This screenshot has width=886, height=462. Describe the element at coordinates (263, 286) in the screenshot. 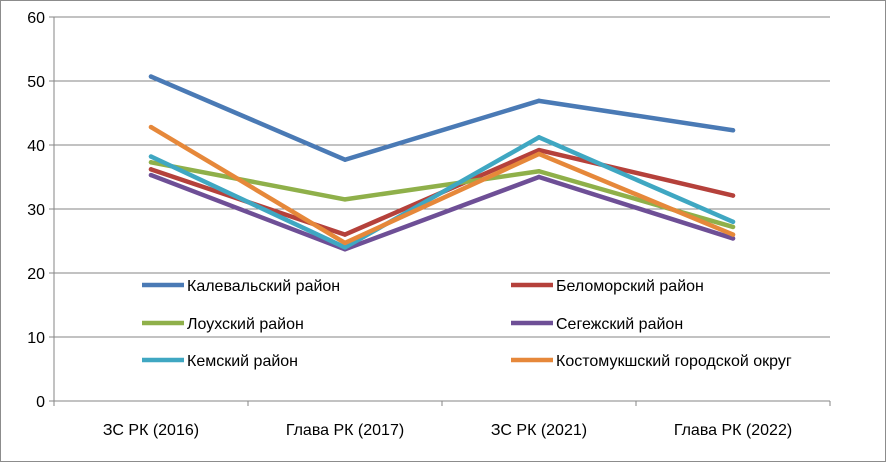

I see `legend-label: Калевальский район` at that location.